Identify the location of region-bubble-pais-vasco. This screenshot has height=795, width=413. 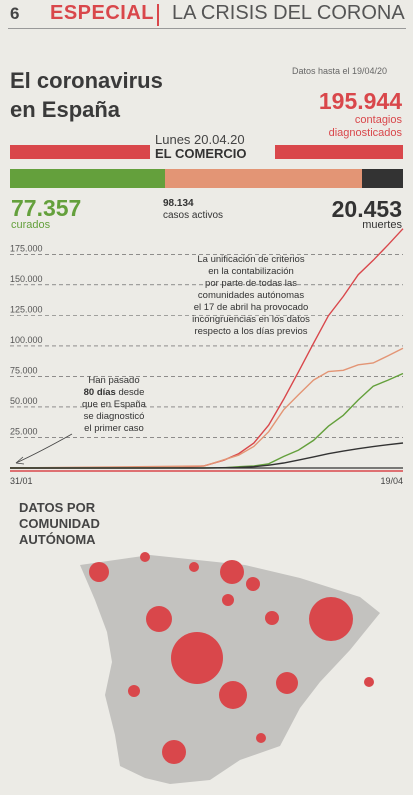
(232, 572).